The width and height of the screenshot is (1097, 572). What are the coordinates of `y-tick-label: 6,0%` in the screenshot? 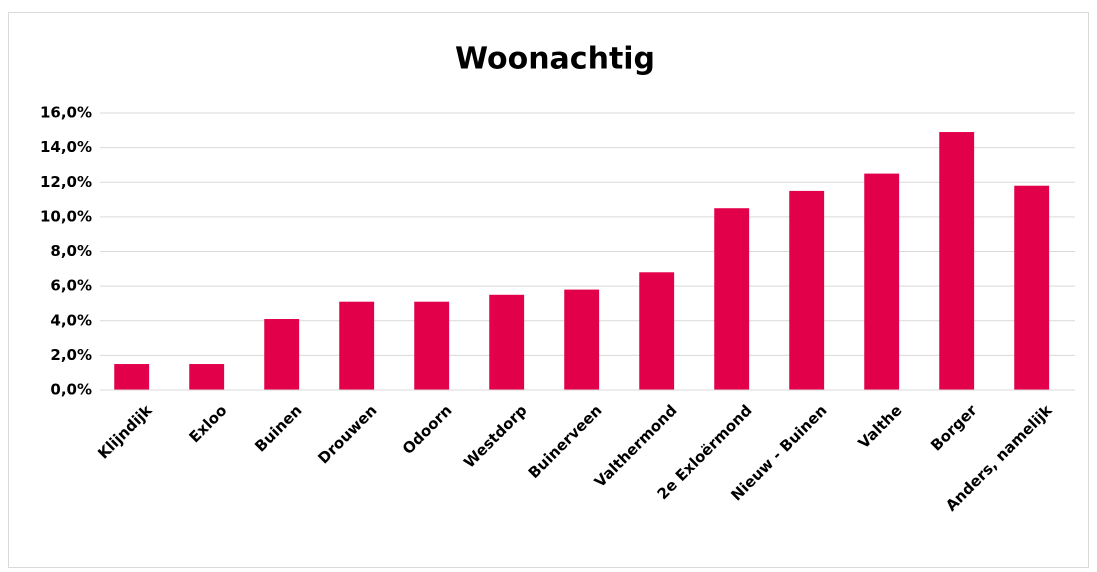 It's located at (71, 286).